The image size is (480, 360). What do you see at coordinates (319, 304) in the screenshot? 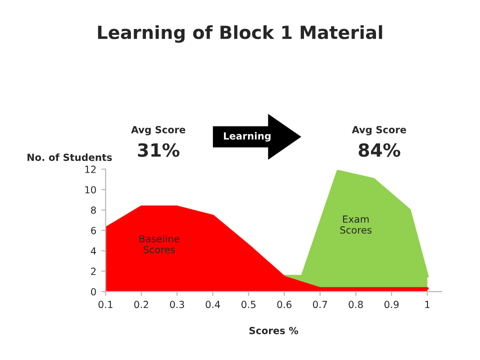
I see `x-tick-label: 0.7` at bounding box center [319, 304].